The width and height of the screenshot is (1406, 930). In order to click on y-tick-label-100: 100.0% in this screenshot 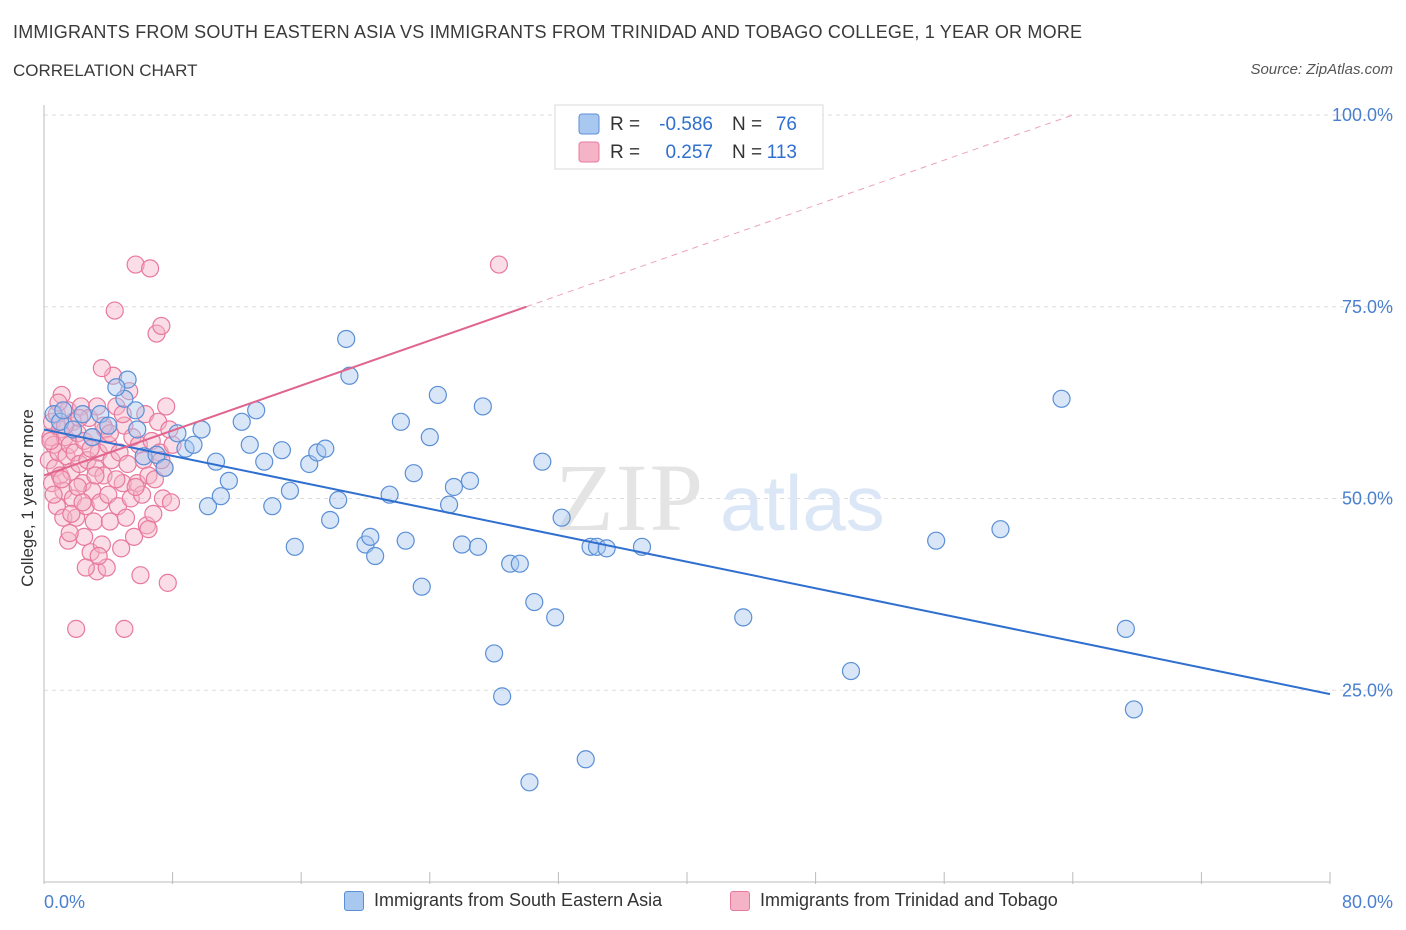, I will do `click(1362, 115)`.